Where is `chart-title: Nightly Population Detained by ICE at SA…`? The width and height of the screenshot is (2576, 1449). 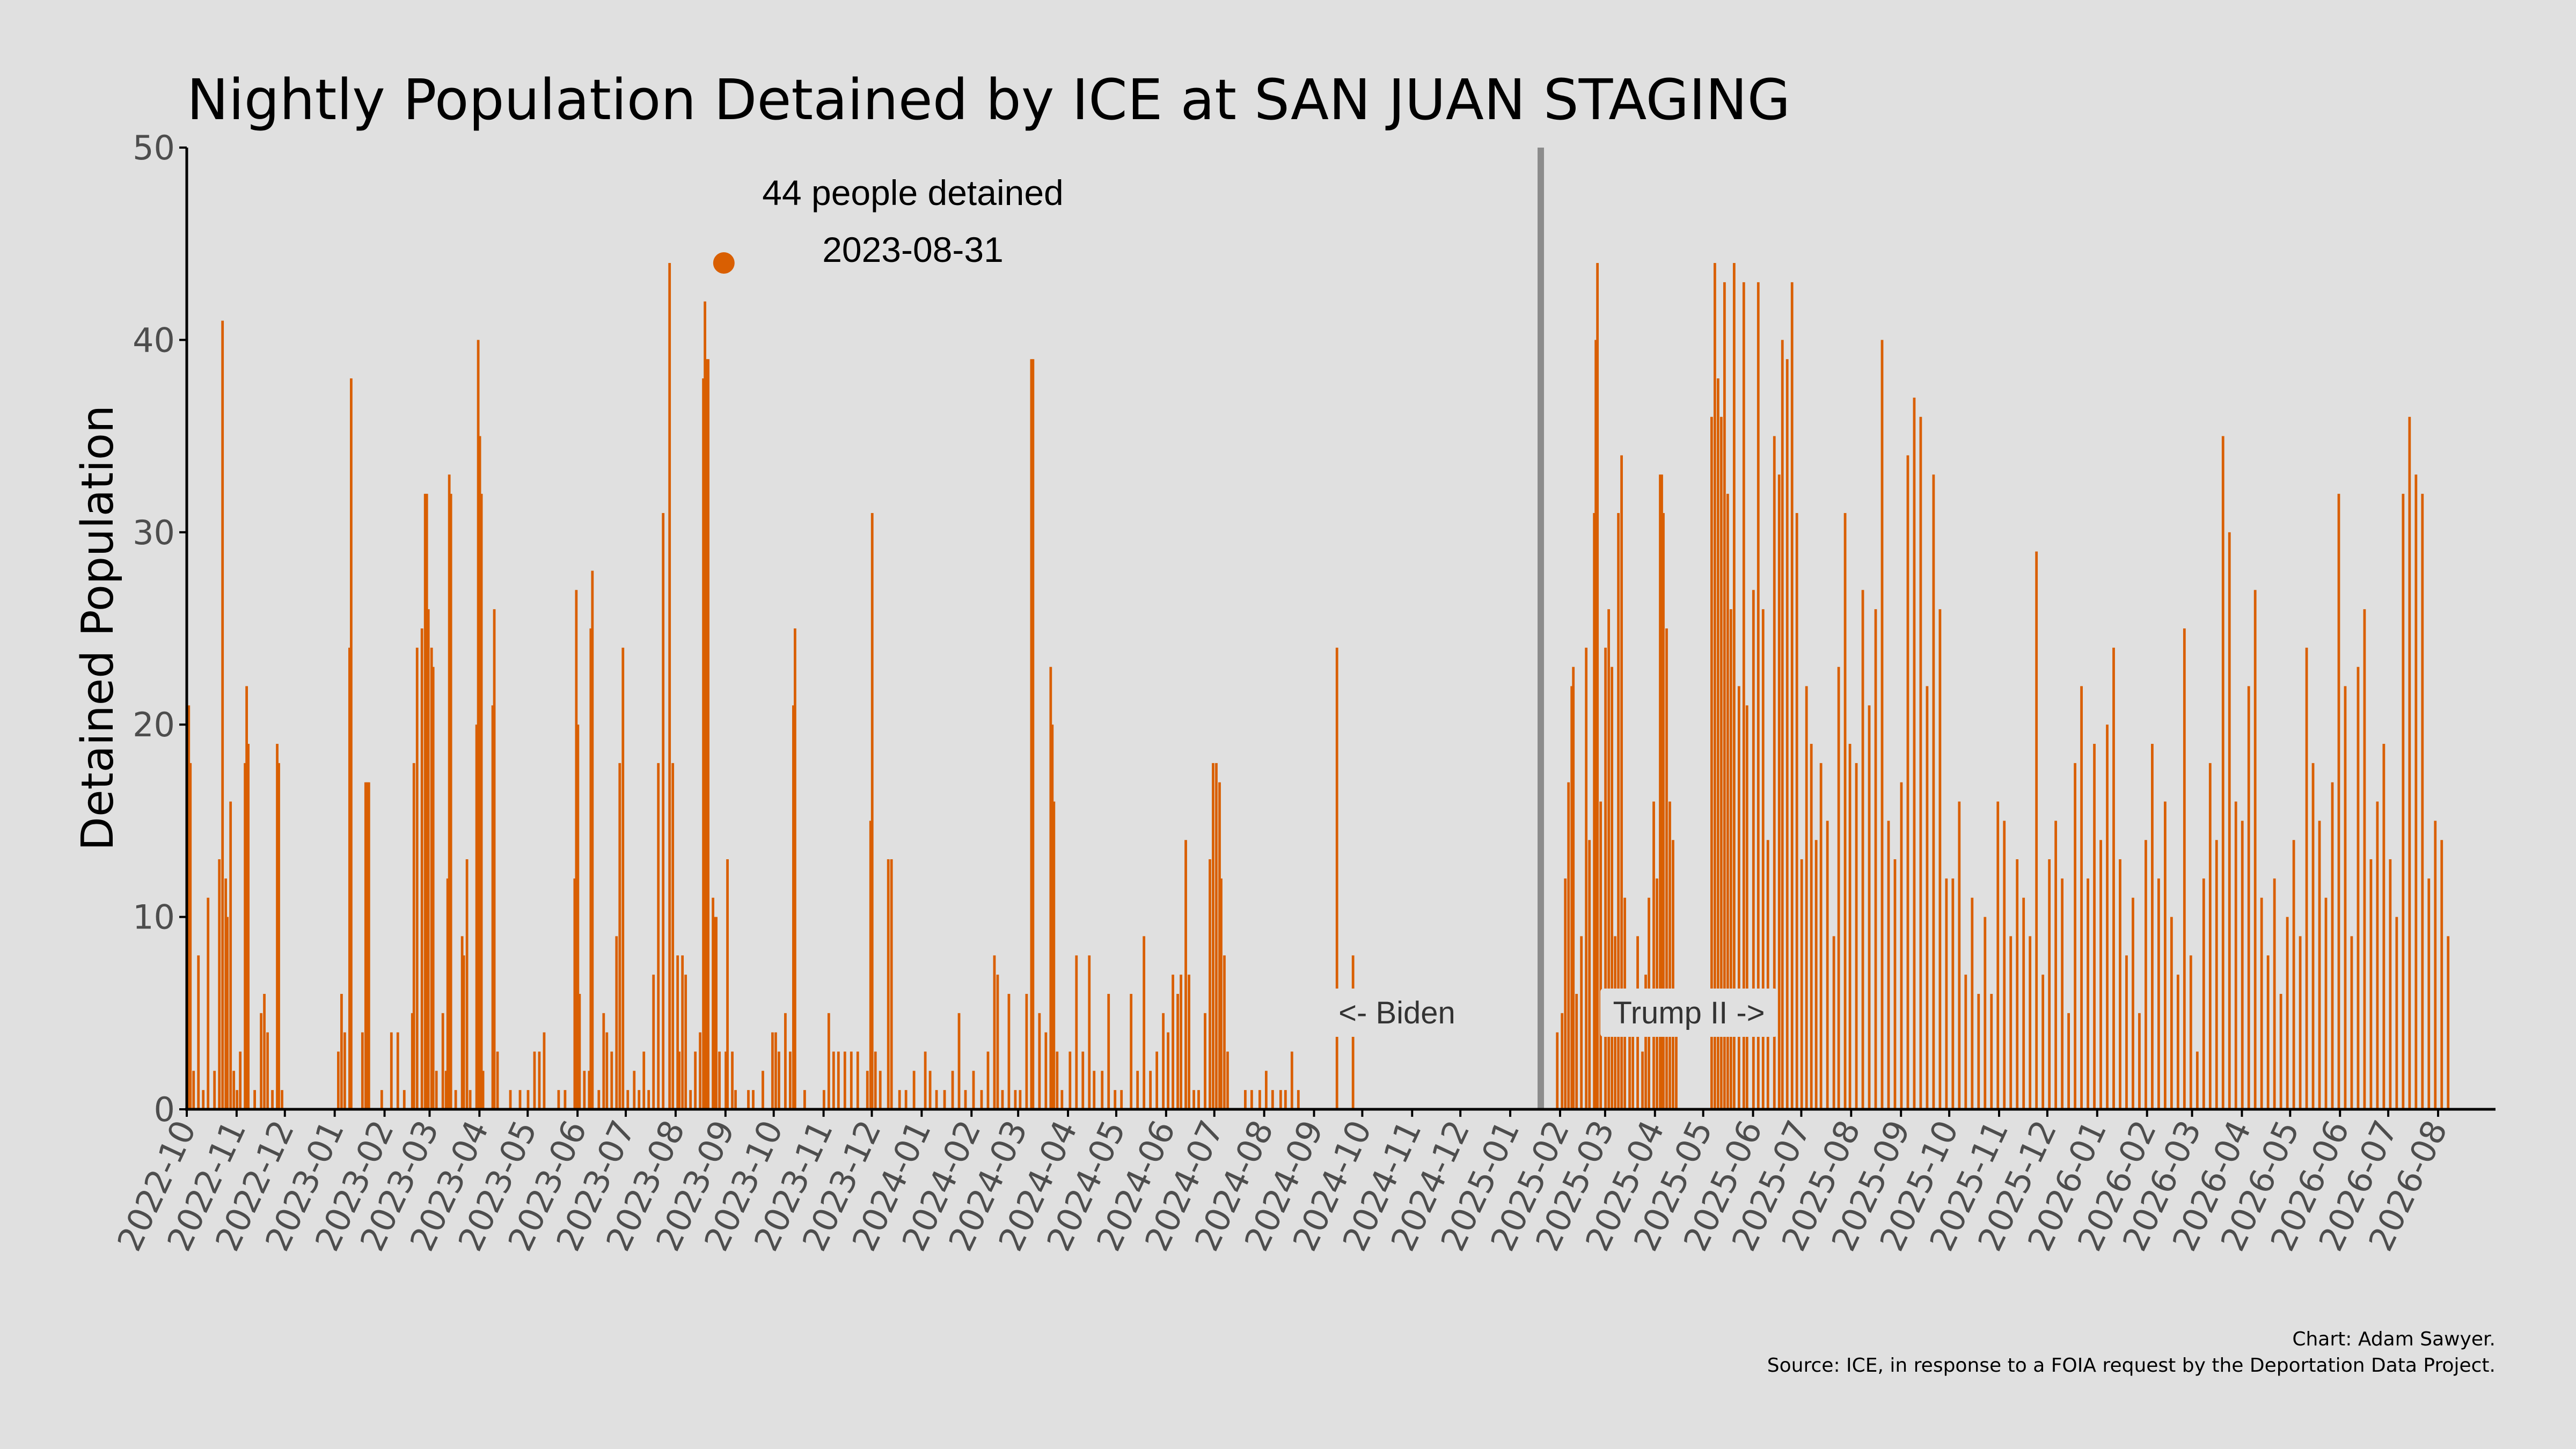 chart-title: Nightly Population Detained by ICE at SA… is located at coordinates (988, 100).